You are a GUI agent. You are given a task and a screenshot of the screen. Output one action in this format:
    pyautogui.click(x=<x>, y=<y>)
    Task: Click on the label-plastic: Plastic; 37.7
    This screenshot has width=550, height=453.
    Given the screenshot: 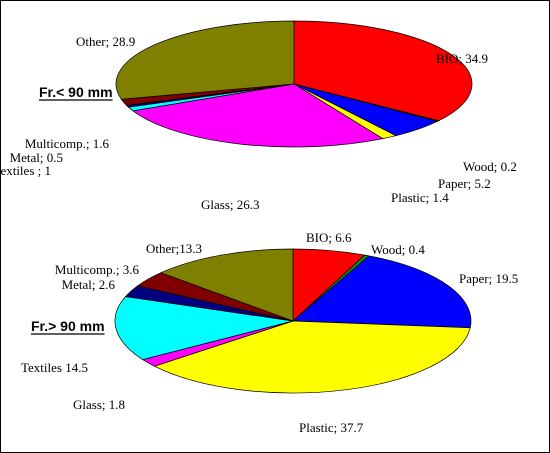 What is the action you would take?
    pyautogui.click(x=331, y=427)
    